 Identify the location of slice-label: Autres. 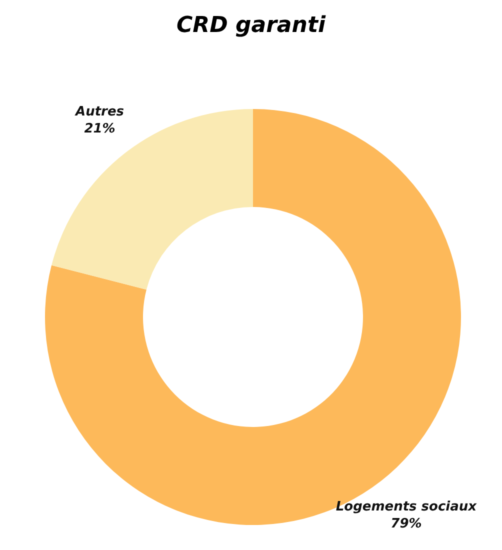
(99, 112).